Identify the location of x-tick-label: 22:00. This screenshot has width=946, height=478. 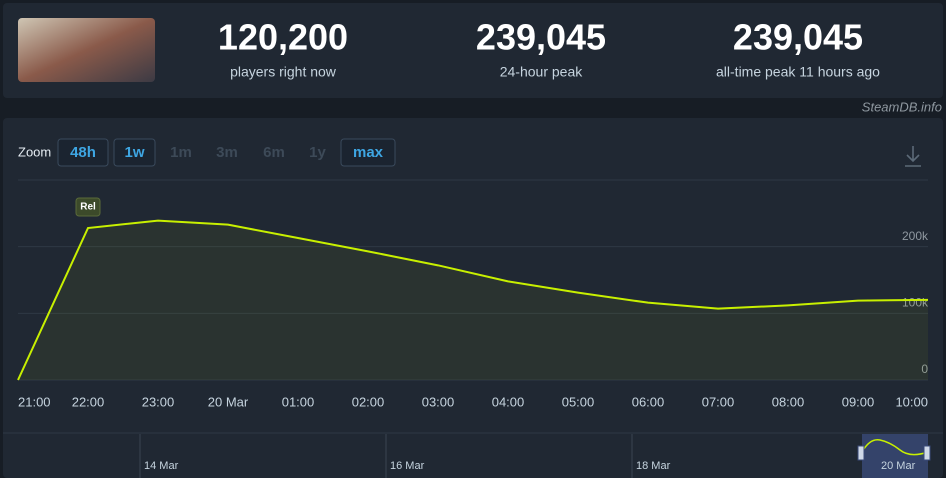
(88, 401).